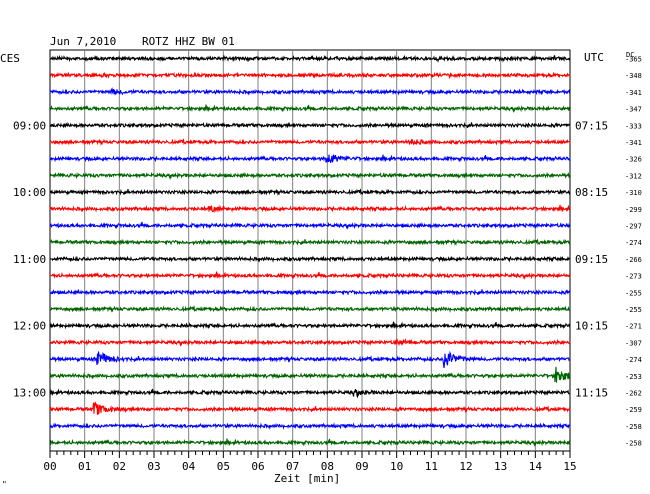 This screenshot has height=494, width=650. What do you see at coordinates (591, 393) in the screenshot?
I see `right-time-label: 11:15` at bounding box center [591, 393].